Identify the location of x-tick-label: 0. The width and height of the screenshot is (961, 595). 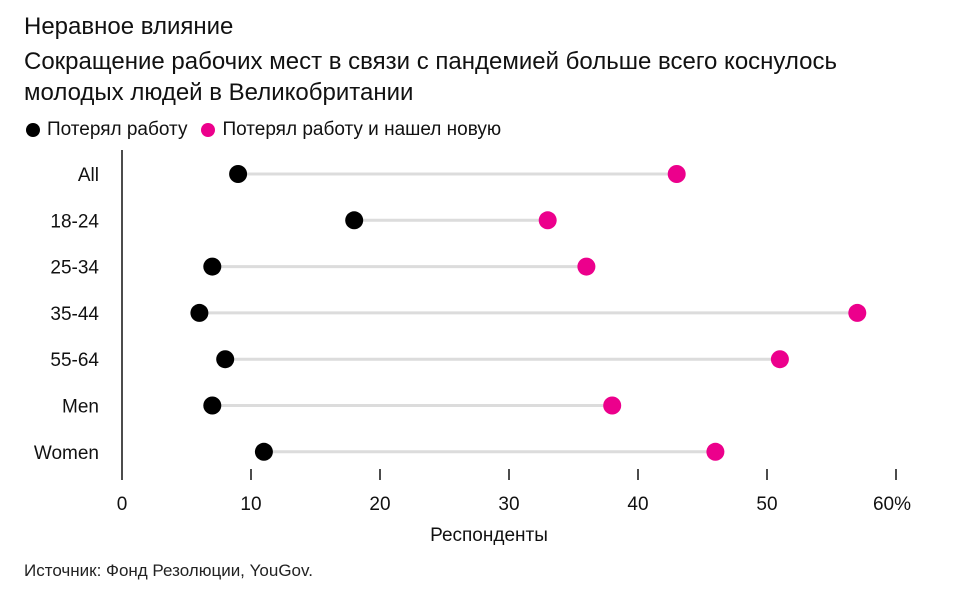
(122, 504).